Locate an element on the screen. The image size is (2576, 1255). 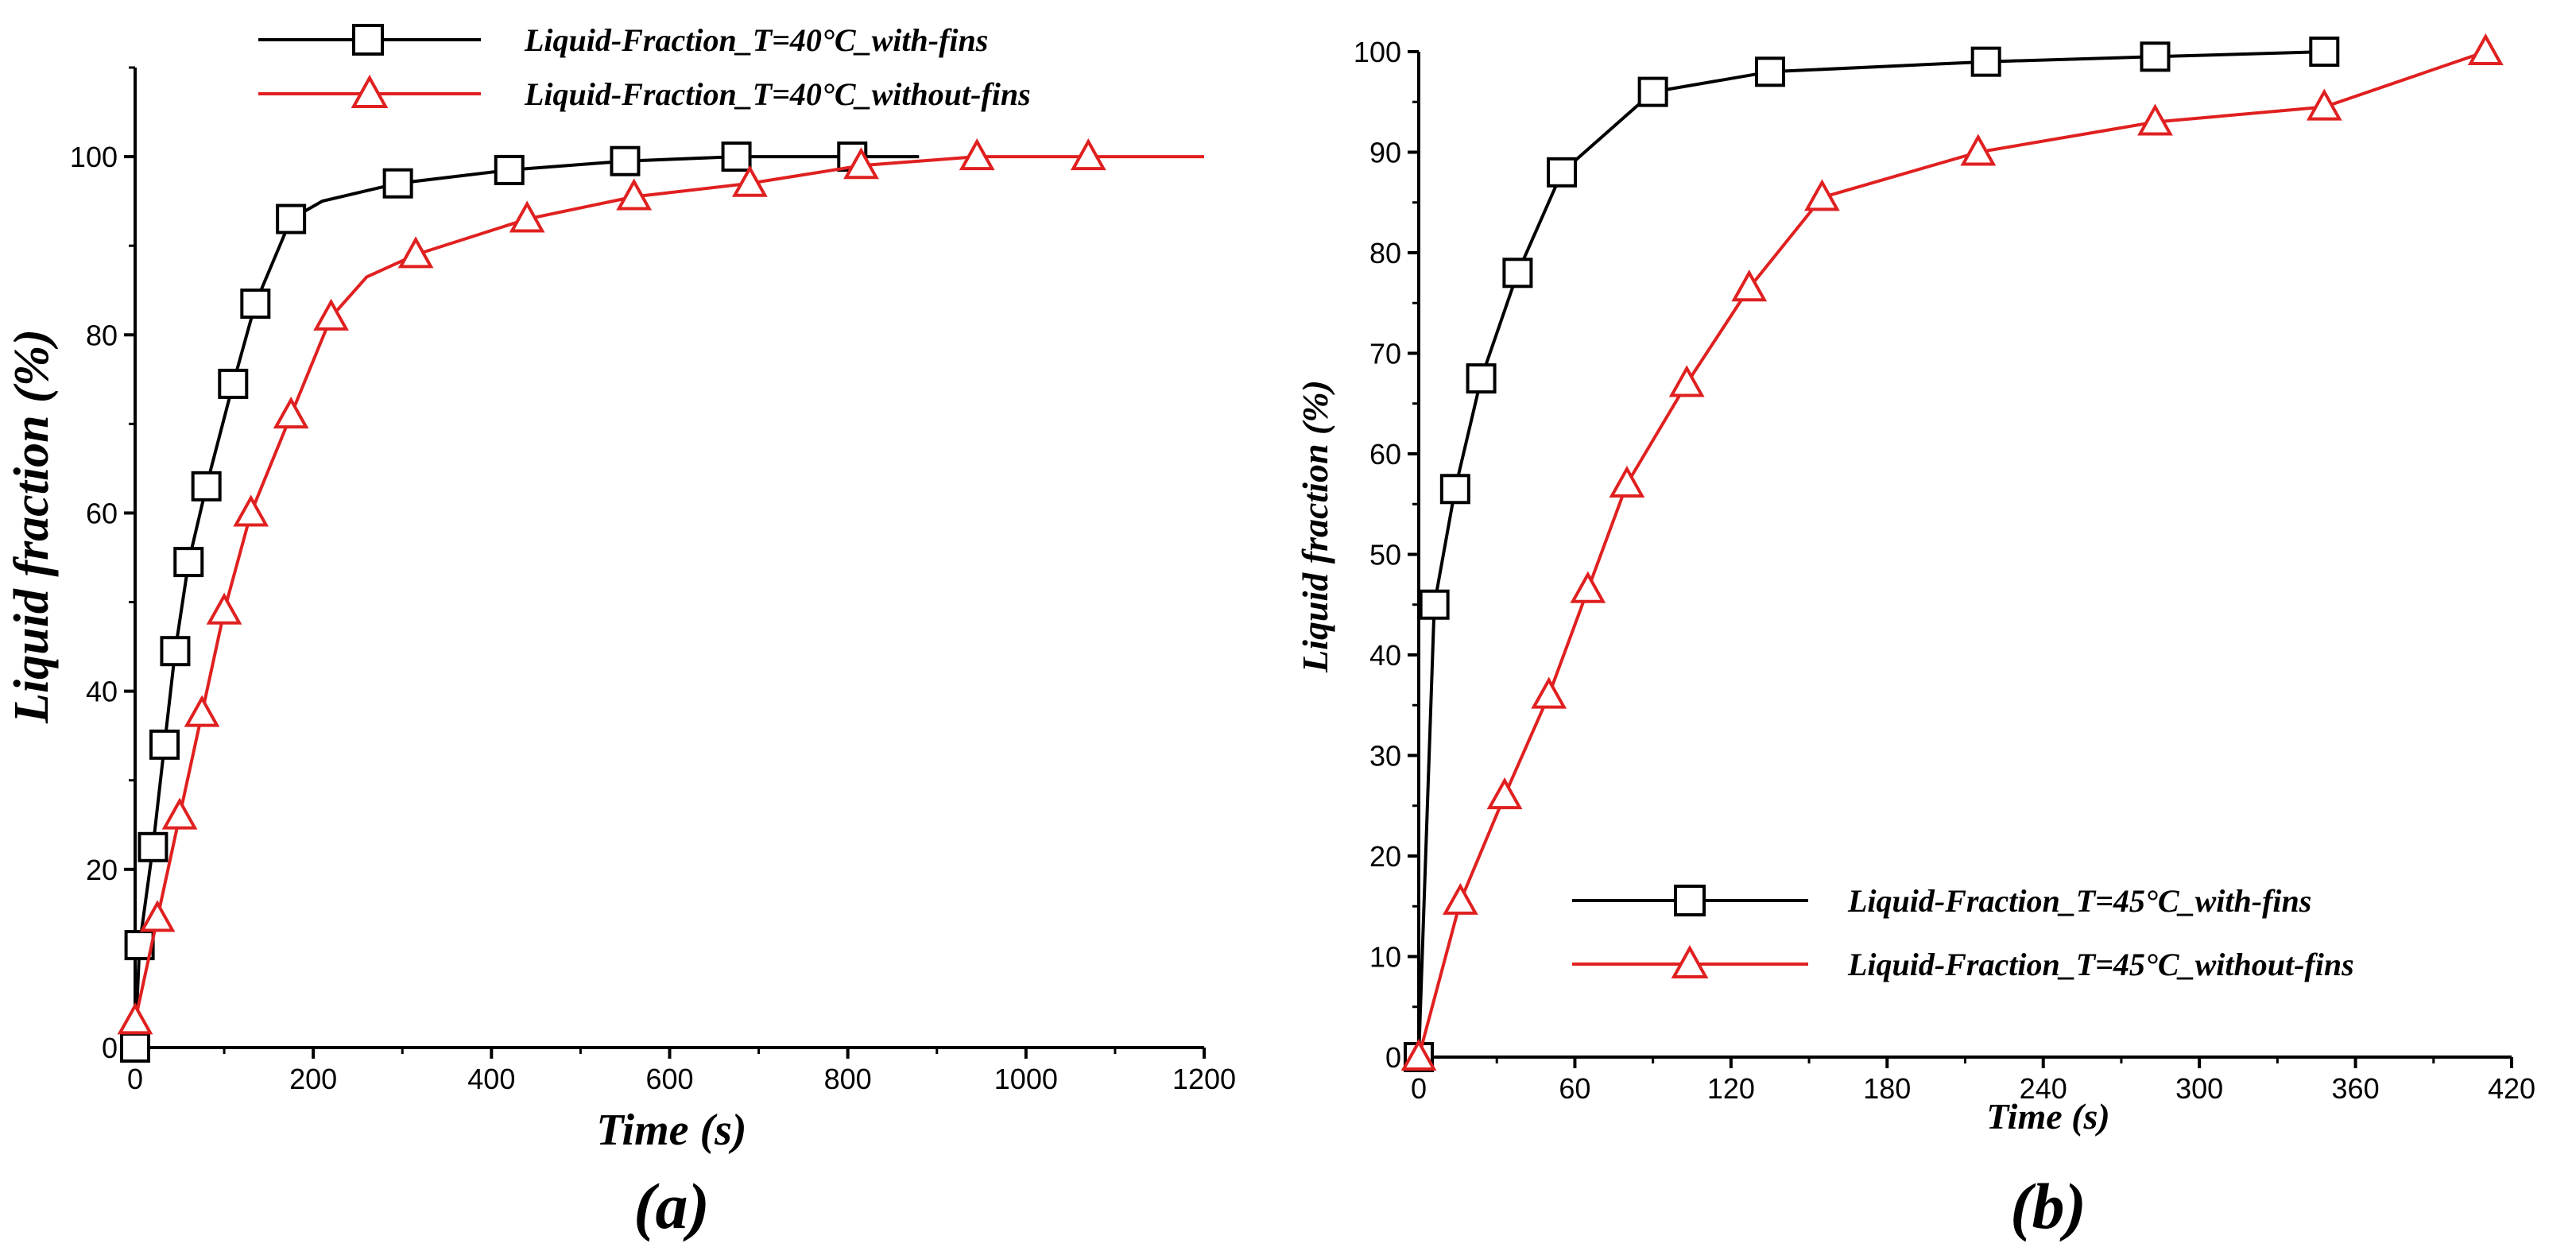
x-tick-label-b: 180 is located at coordinates (1887, 1089).